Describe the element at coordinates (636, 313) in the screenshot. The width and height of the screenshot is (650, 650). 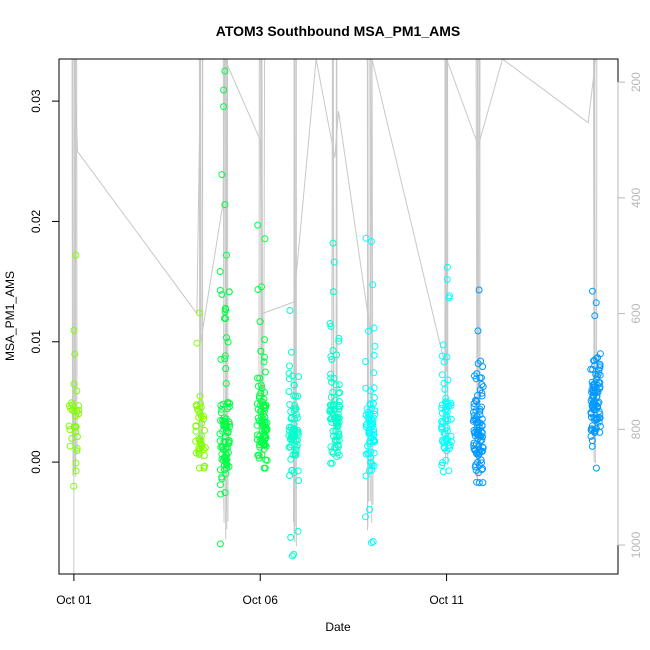
I see `right-tick-label: 600` at that location.